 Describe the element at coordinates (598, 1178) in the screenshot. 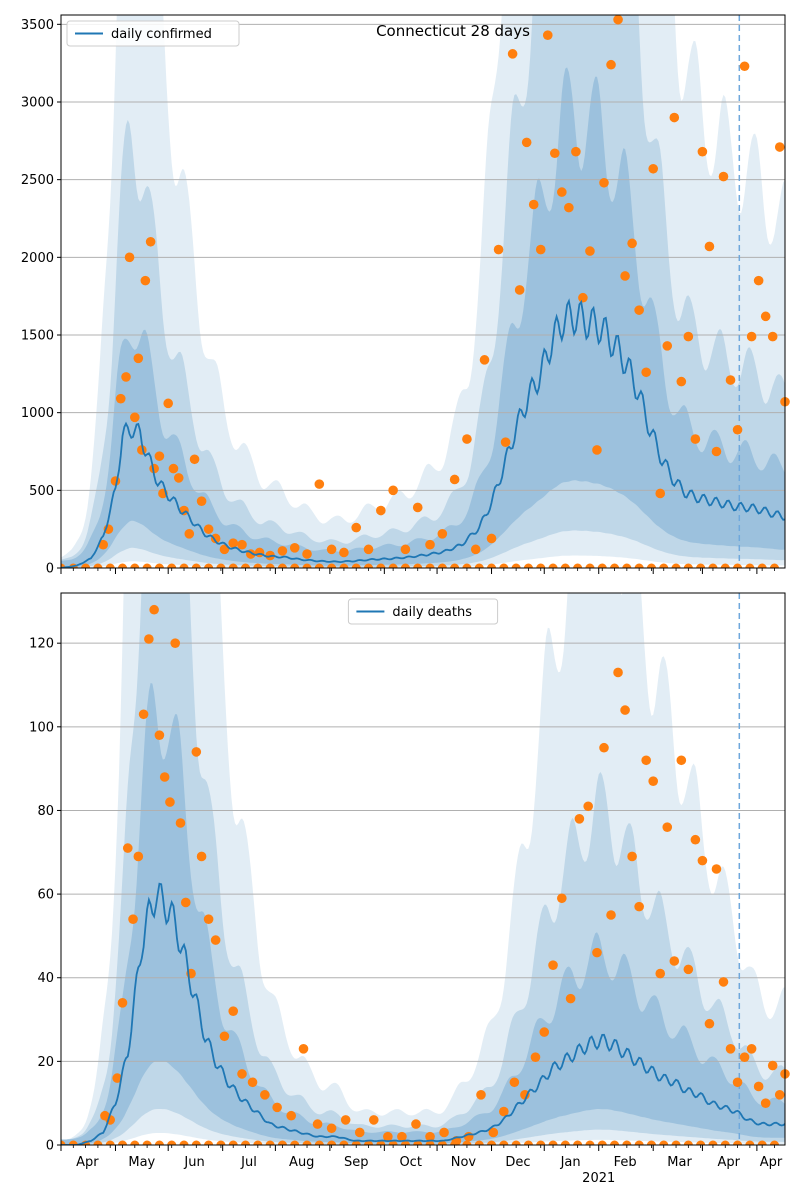

I see `x-year-label: 2021` at that location.